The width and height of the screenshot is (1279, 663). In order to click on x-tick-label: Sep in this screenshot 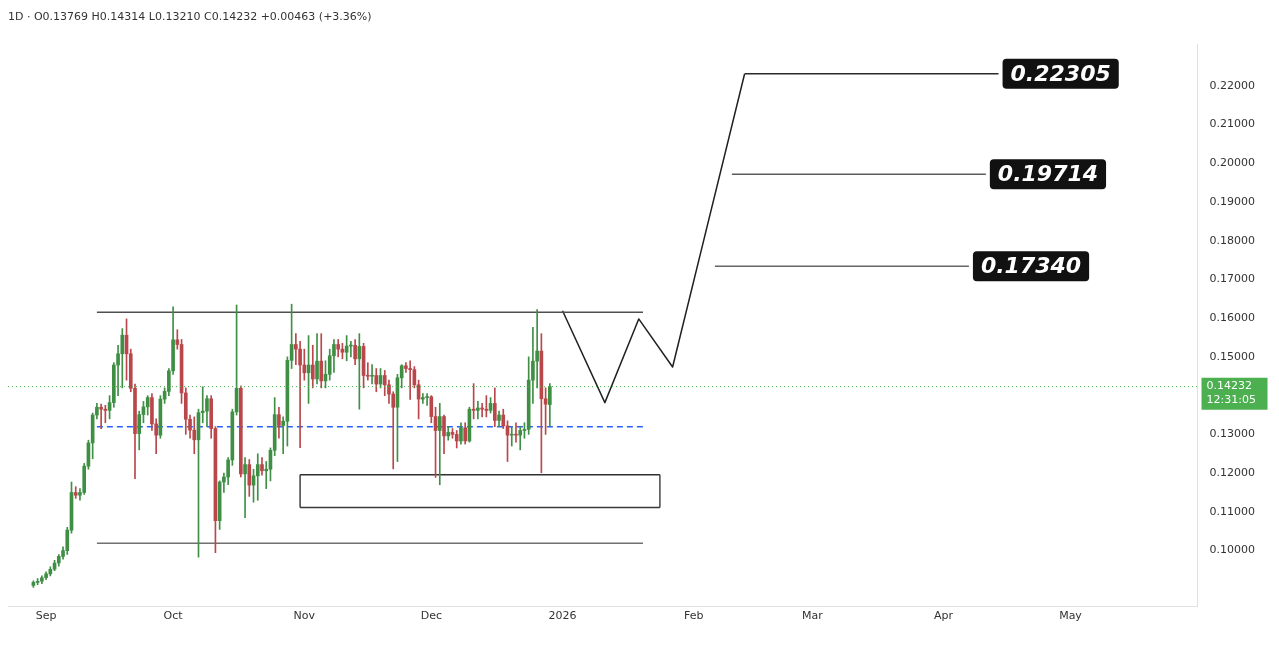, I will do `click(46, 616)`.